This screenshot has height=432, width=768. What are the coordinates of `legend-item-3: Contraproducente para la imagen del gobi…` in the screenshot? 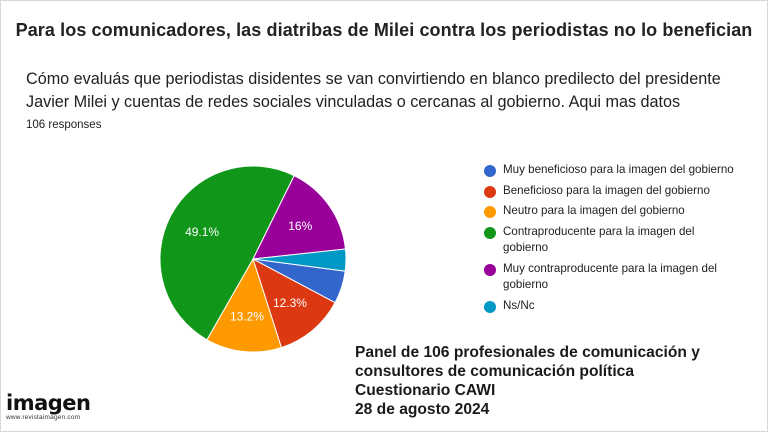 It's located at (614, 240).